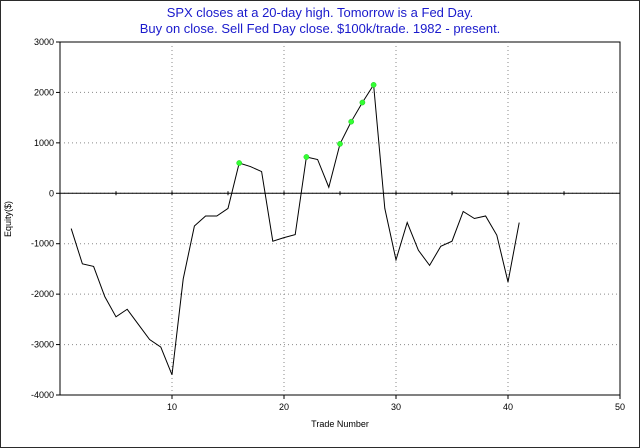 This screenshot has height=448, width=640. Describe the element at coordinates (42, 244) in the screenshot. I see `y-tick-label: -1000` at that location.